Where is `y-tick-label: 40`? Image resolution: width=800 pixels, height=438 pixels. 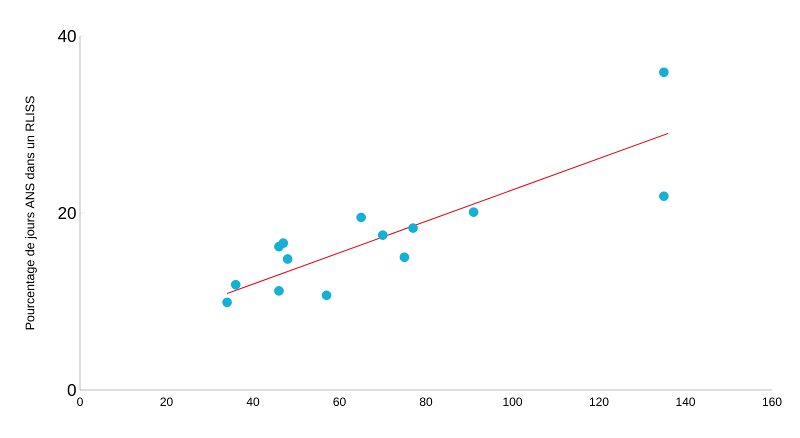
y-tick-label: 40 is located at coordinates (67, 36).